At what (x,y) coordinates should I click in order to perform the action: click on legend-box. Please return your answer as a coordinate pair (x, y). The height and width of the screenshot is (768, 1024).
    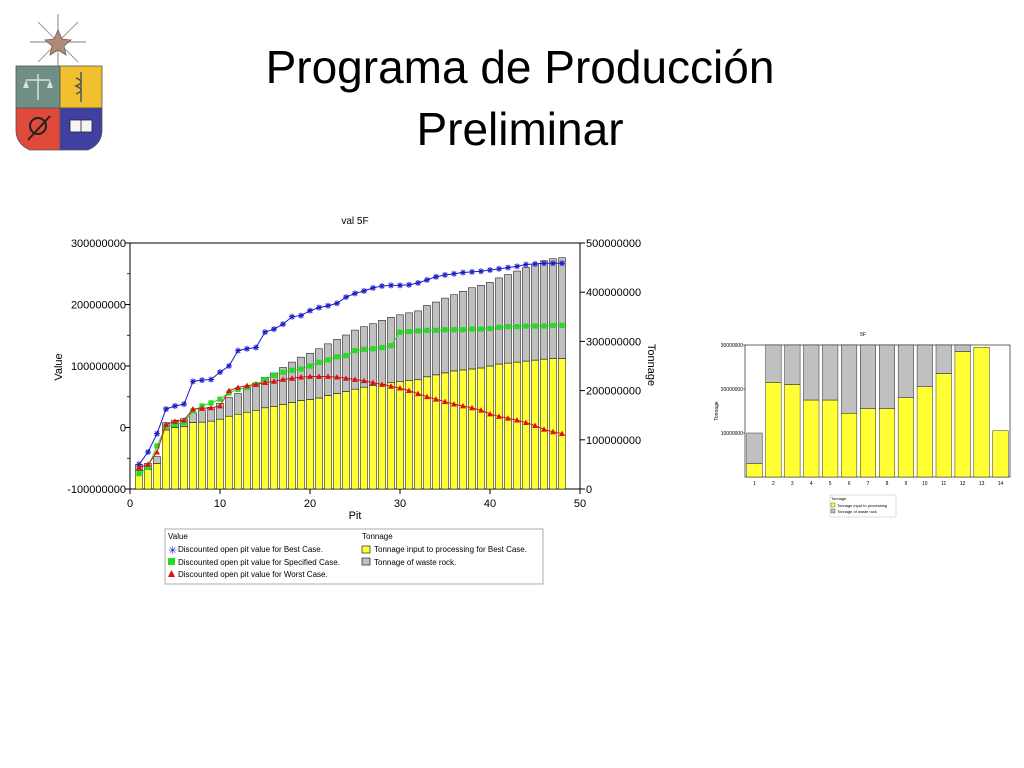
    Looking at the image, I should click on (863, 506).